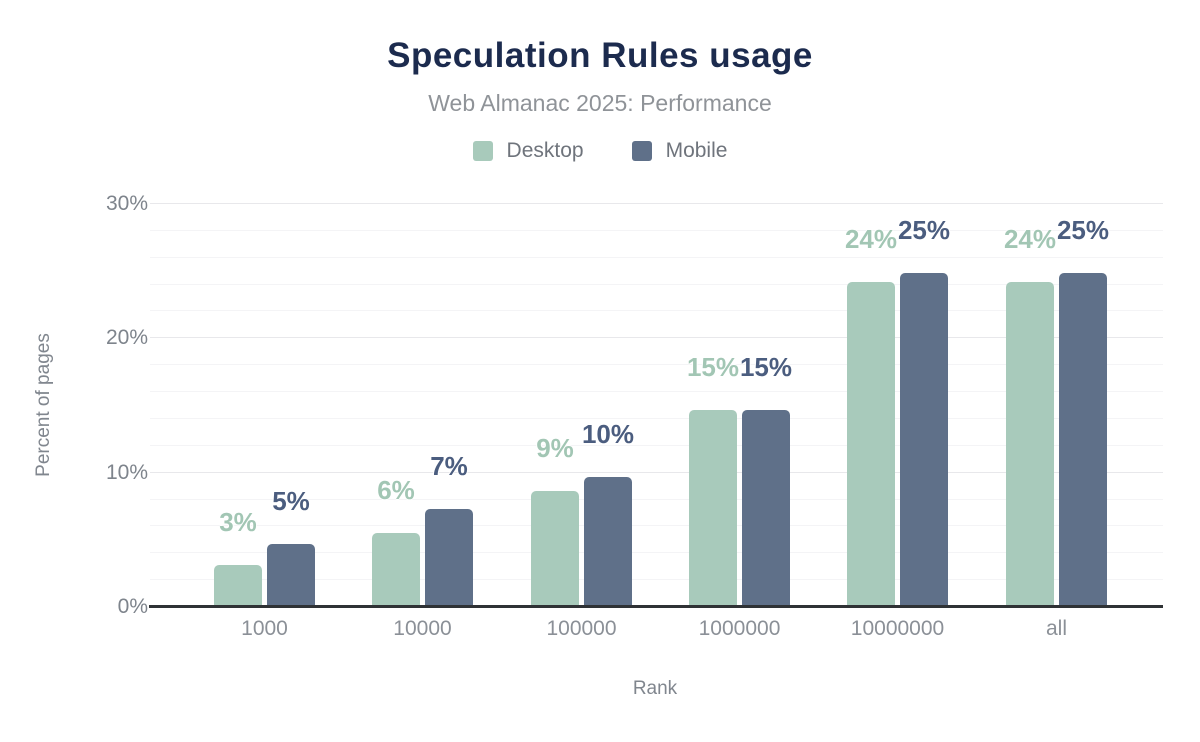 This screenshot has height=742, width=1200. I want to click on y-tick-0: 0%, so click(132, 606).